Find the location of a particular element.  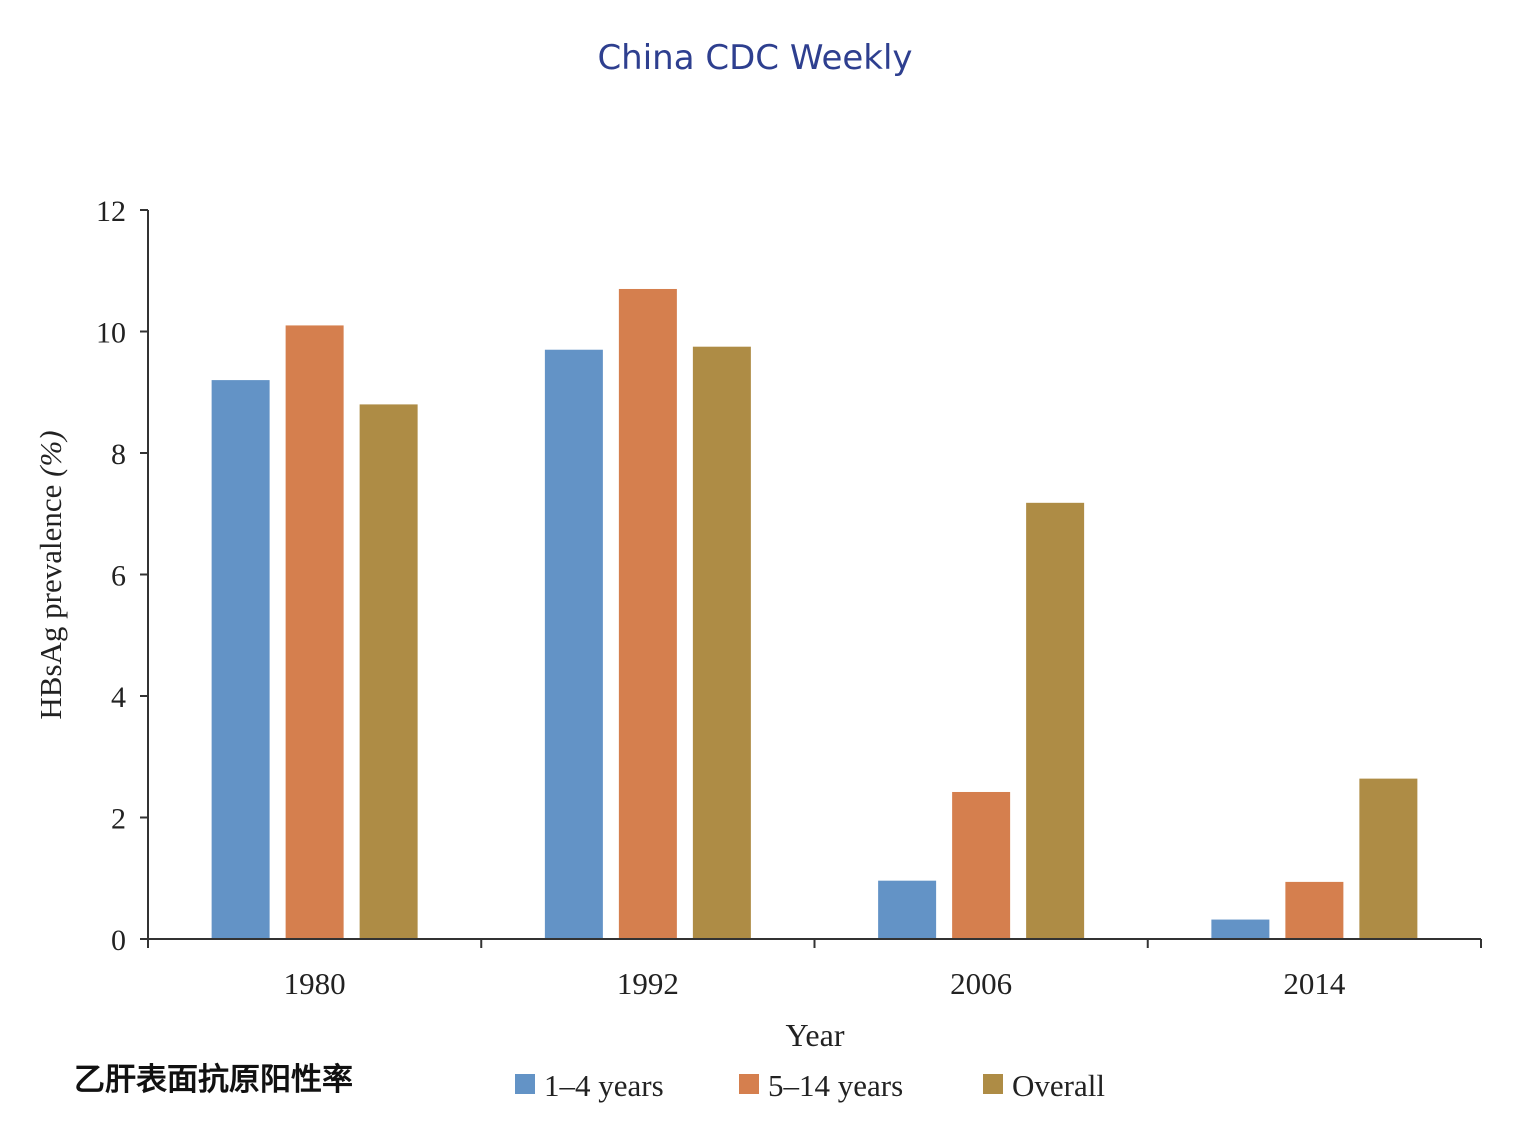

y-tick-label: 2 is located at coordinates (118, 819).